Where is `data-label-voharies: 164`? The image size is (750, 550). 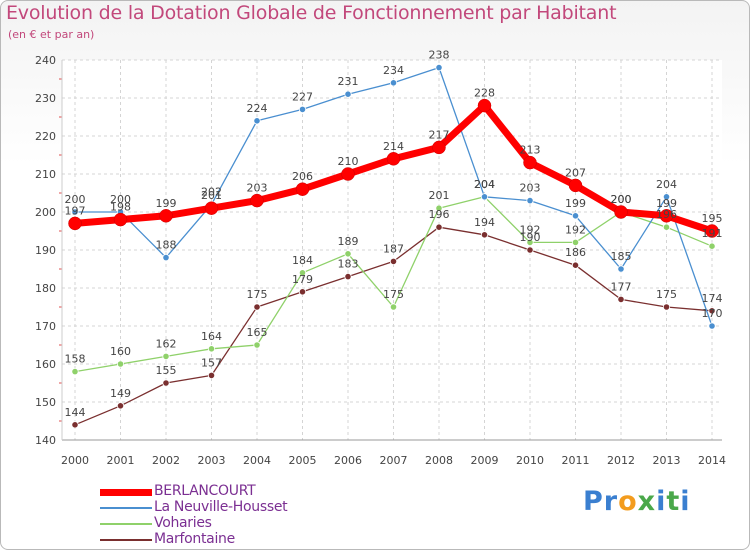
data-label-voharies: 164 is located at coordinates (211, 336).